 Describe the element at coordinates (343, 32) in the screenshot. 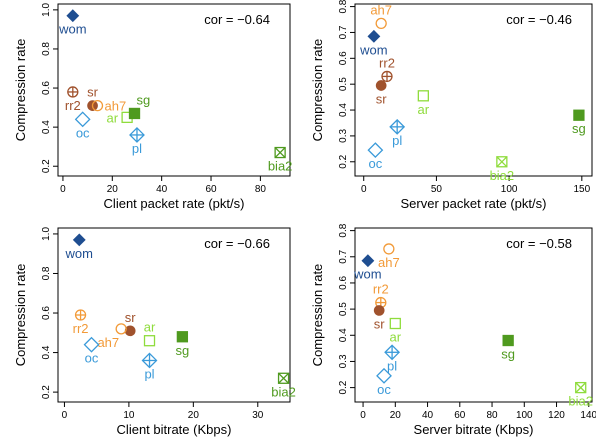

I see `y-tick-label: 0.7` at that location.